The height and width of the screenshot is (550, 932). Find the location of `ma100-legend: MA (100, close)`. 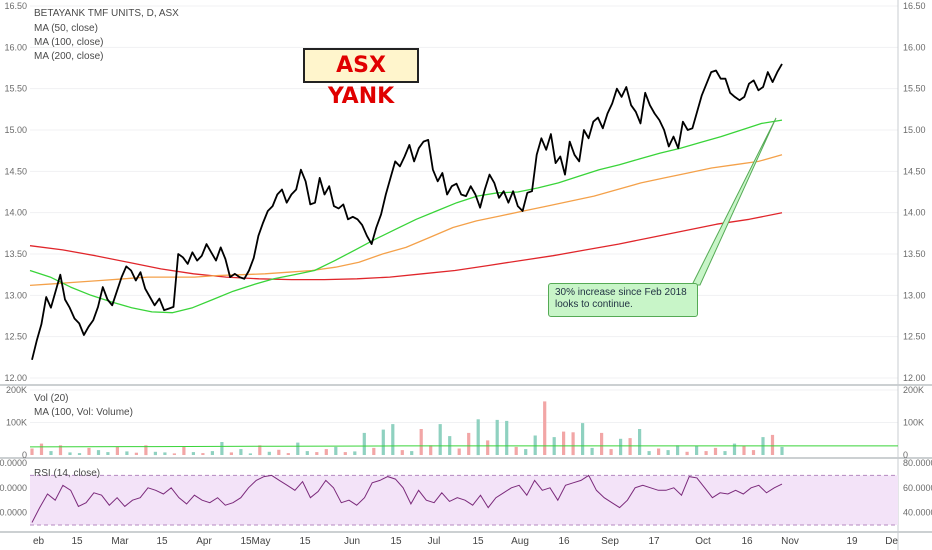

ma100-legend: MA (100, close) is located at coordinates (68, 42).